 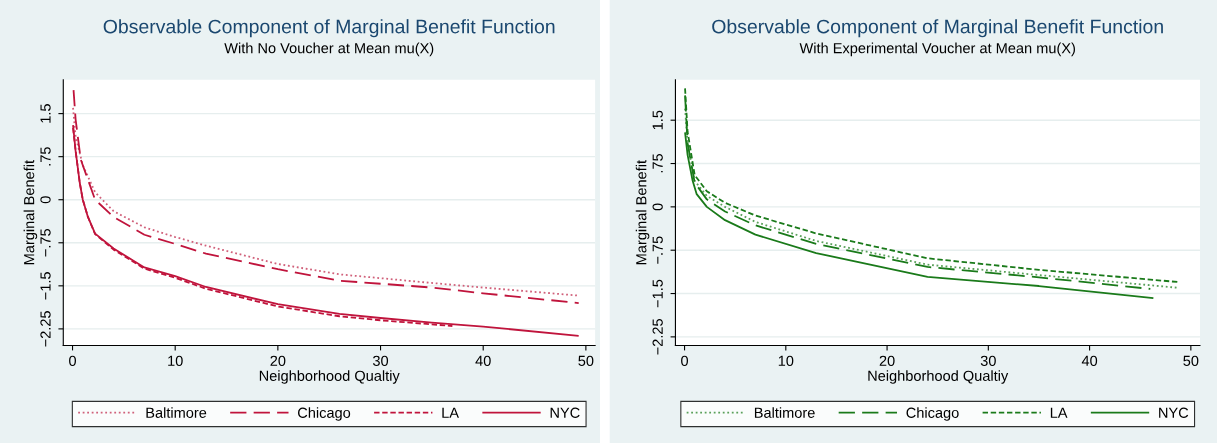 What do you see at coordinates (329, 49) in the screenshot?
I see `chart-subtitle: With No Voucher at Mean mu(X)` at bounding box center [329, 49].